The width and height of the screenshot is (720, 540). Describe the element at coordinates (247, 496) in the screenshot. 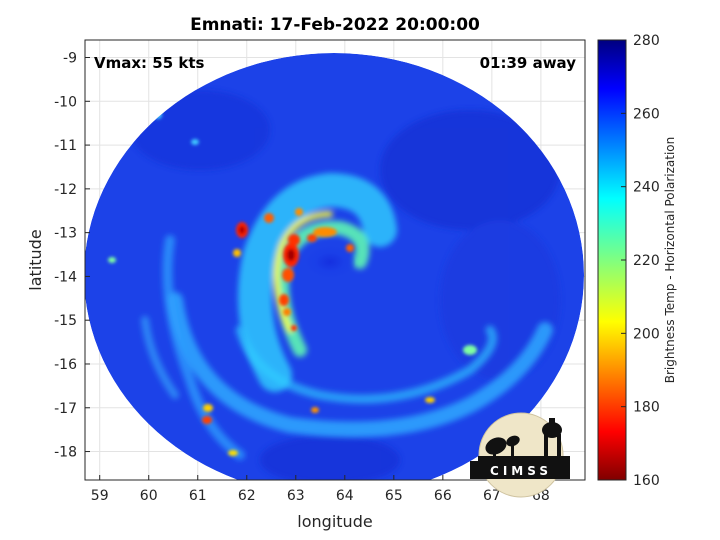

I see `x-tick-label: 62` at that location.